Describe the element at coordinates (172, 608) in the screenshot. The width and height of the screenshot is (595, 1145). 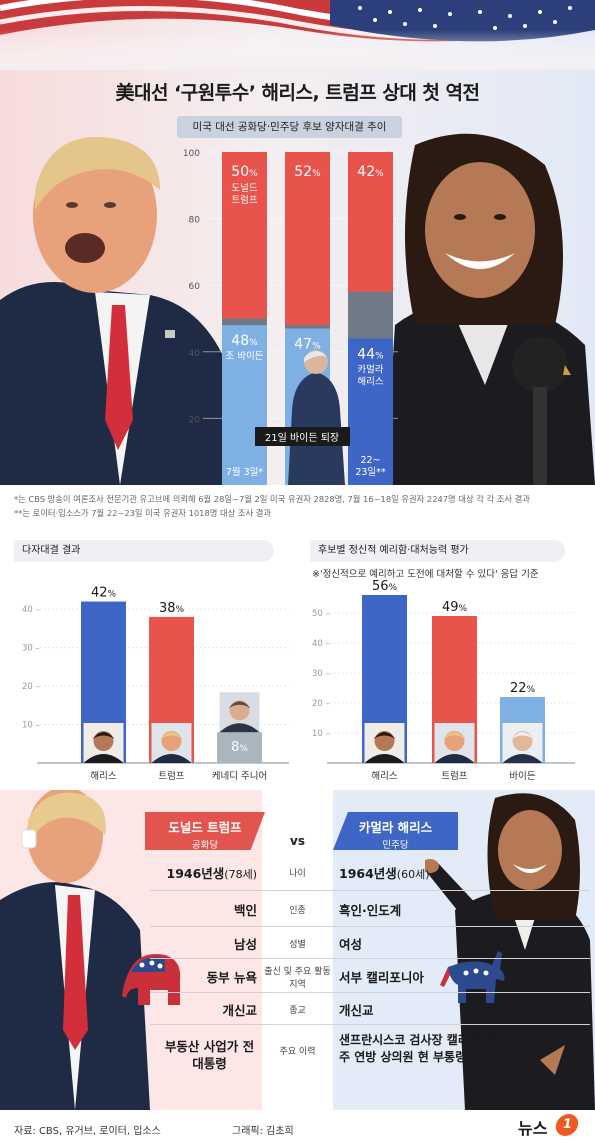
I see `bar-value-label: 38%` at that location.